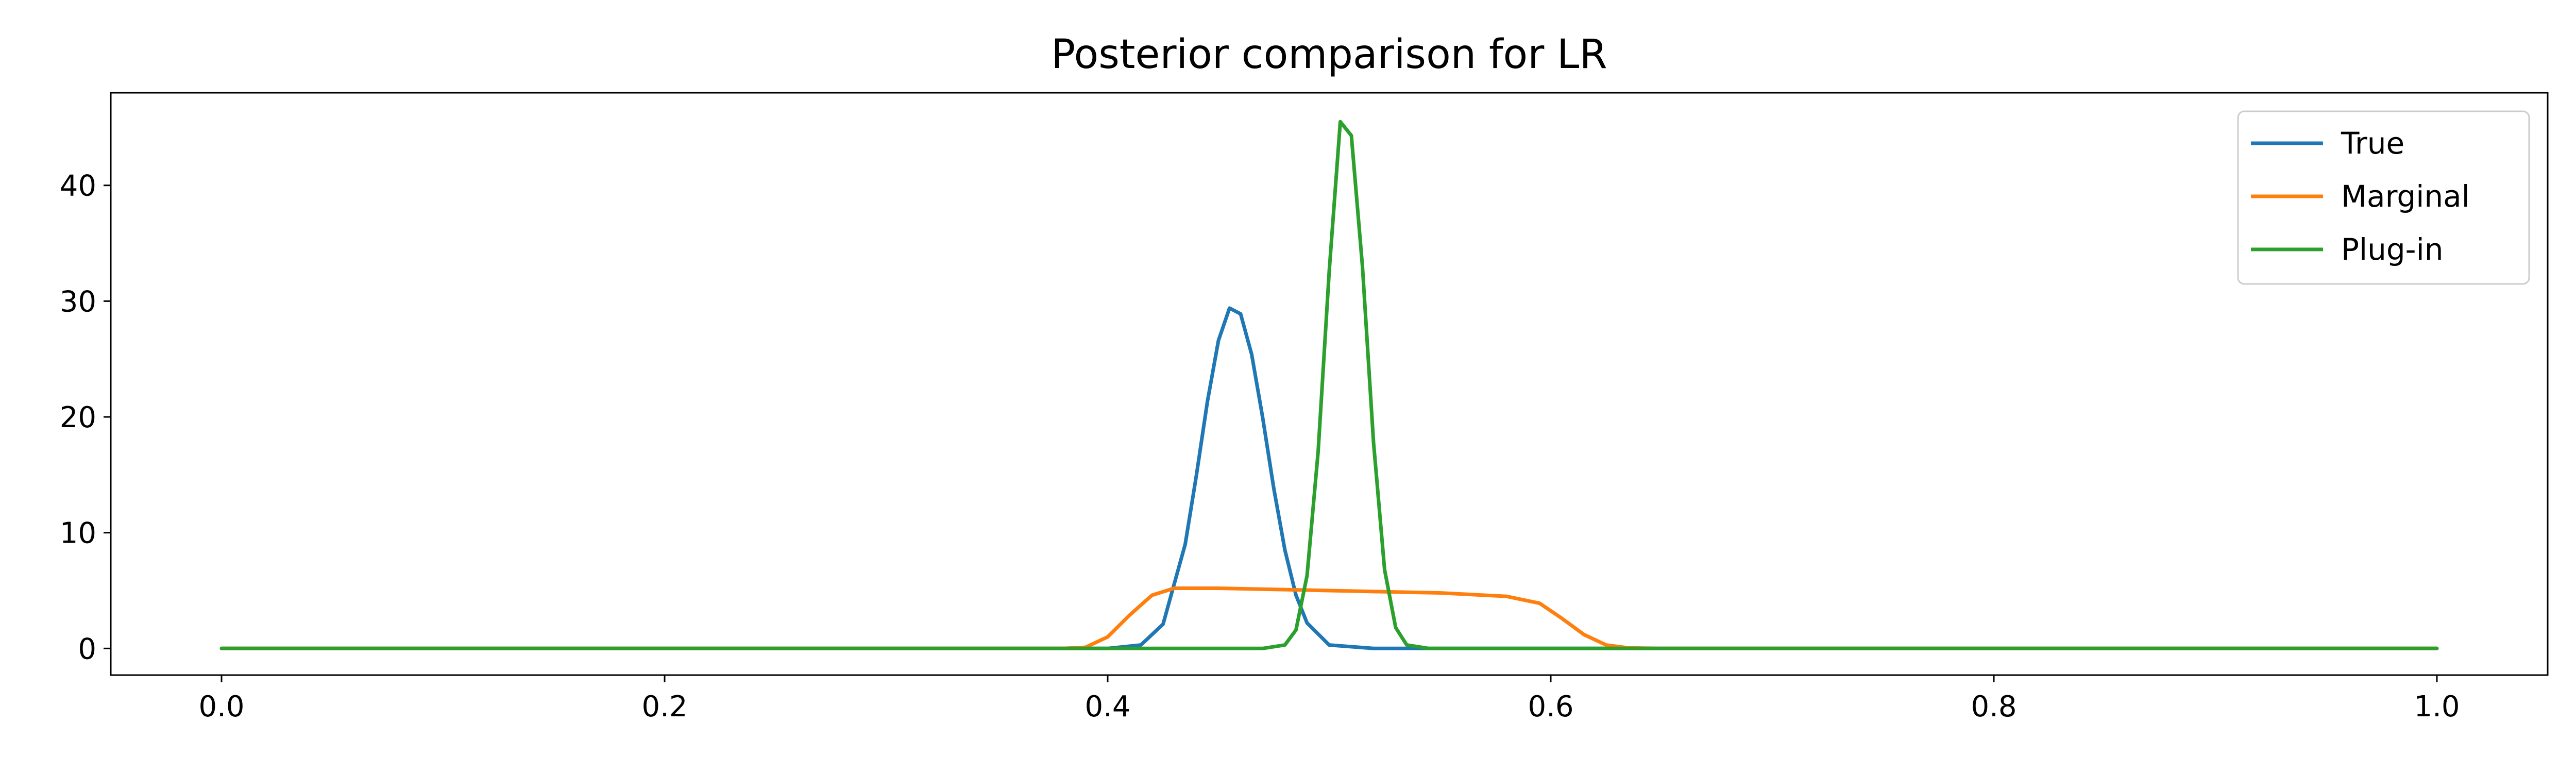 The height and width of the screenshot is (773, 2576). What do you see at coordinates (1329, 618) in the screenshot?
I see `series-line-marginal` at bounding box center [1329, 618].